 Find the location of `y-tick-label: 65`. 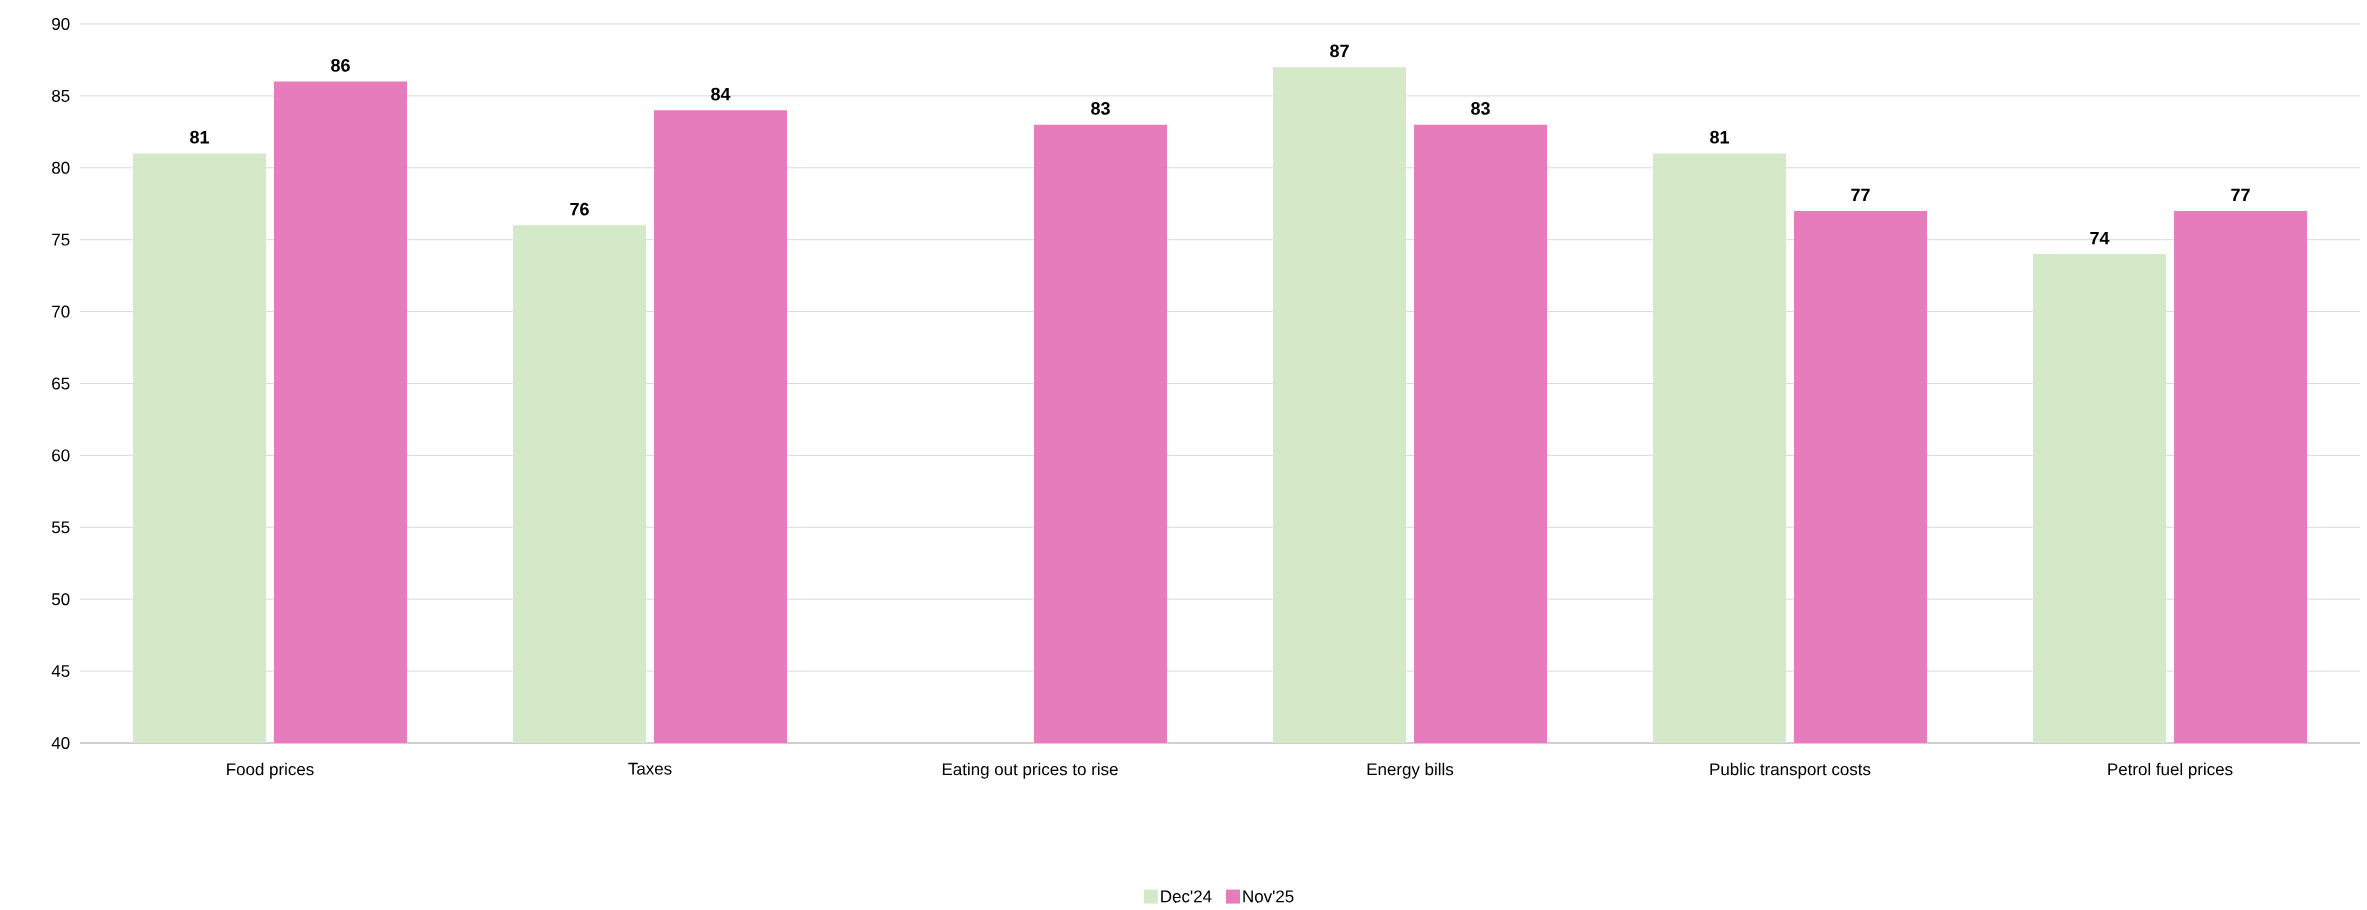

y-tick-label: 65 is located at coordinates (61, 383).